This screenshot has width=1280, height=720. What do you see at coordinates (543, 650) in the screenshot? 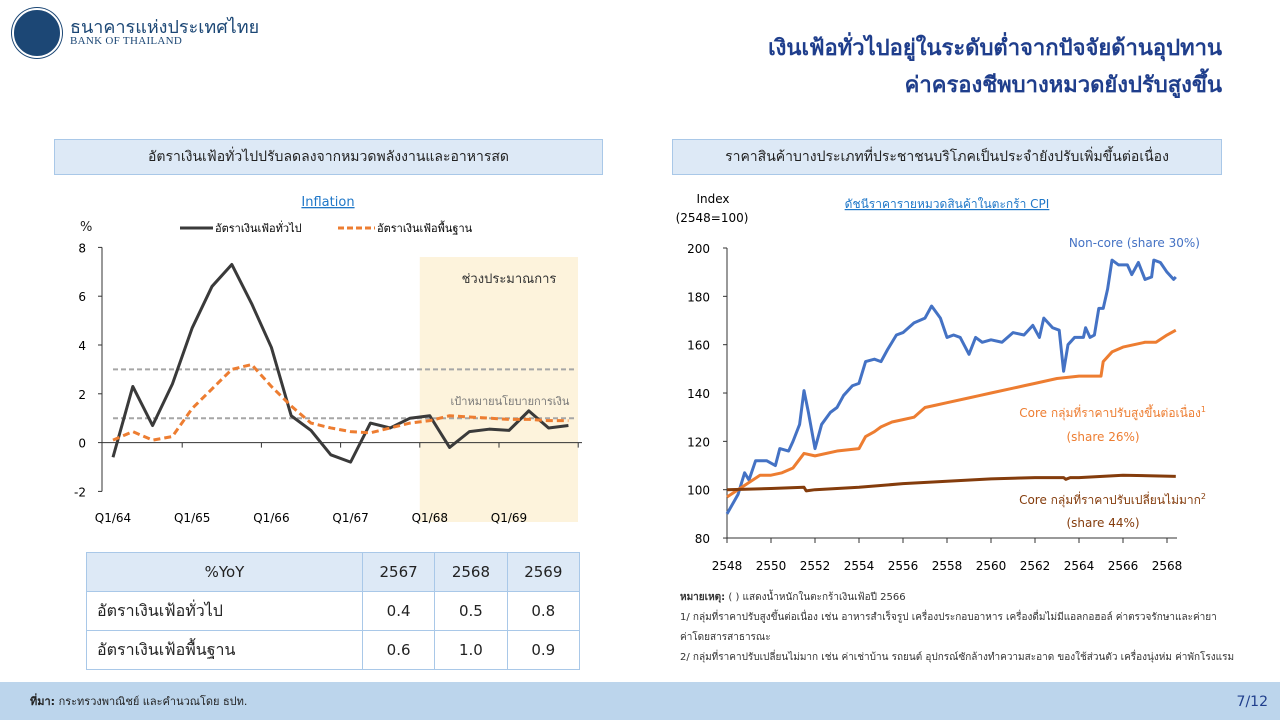
I see `table-cell: 0.9` at bounding box center [543, 650].